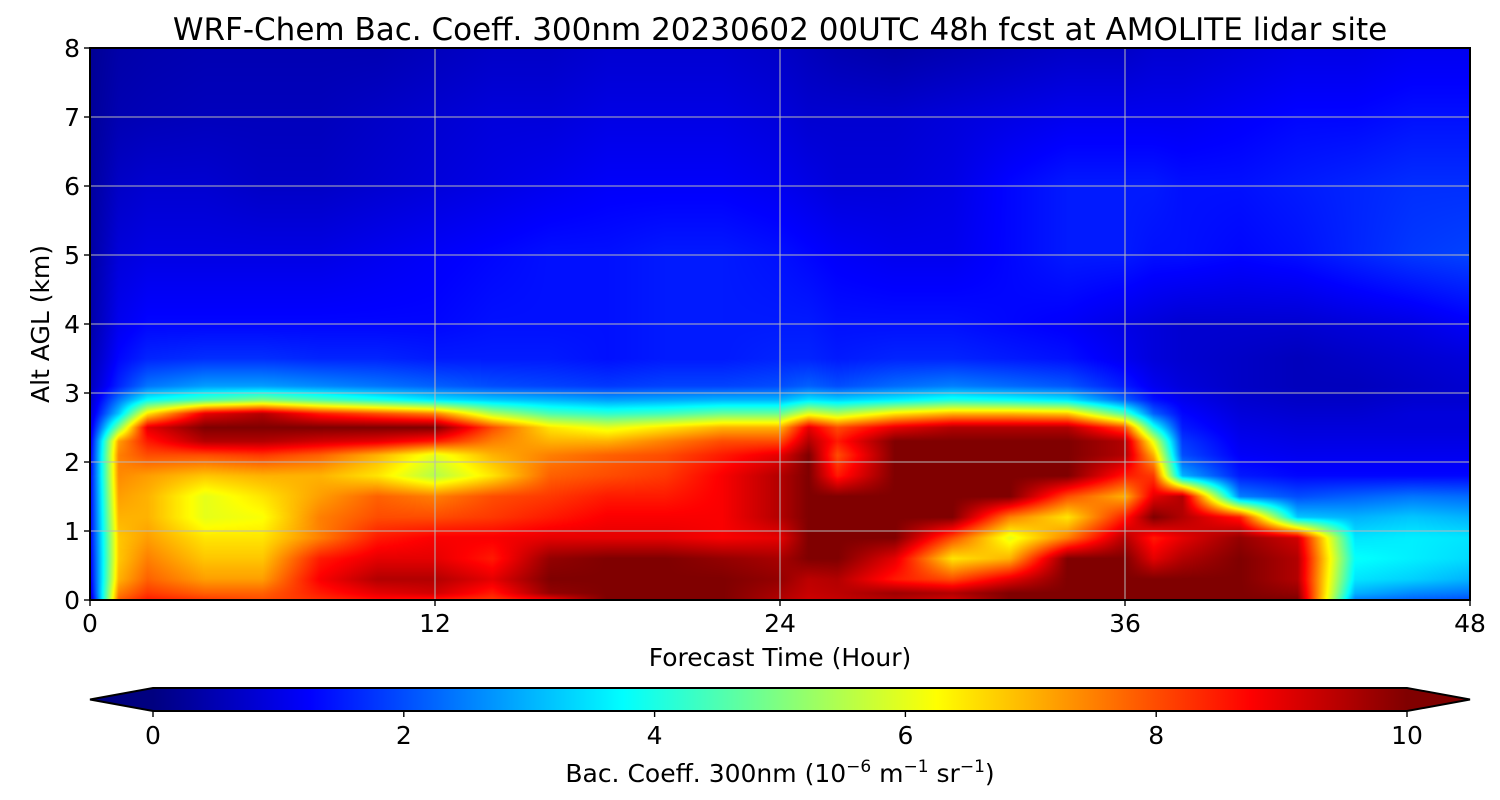 This screenshot has height=800, width=1500. I want to click on colorbar-tick-label: 4, so click(655, 735).